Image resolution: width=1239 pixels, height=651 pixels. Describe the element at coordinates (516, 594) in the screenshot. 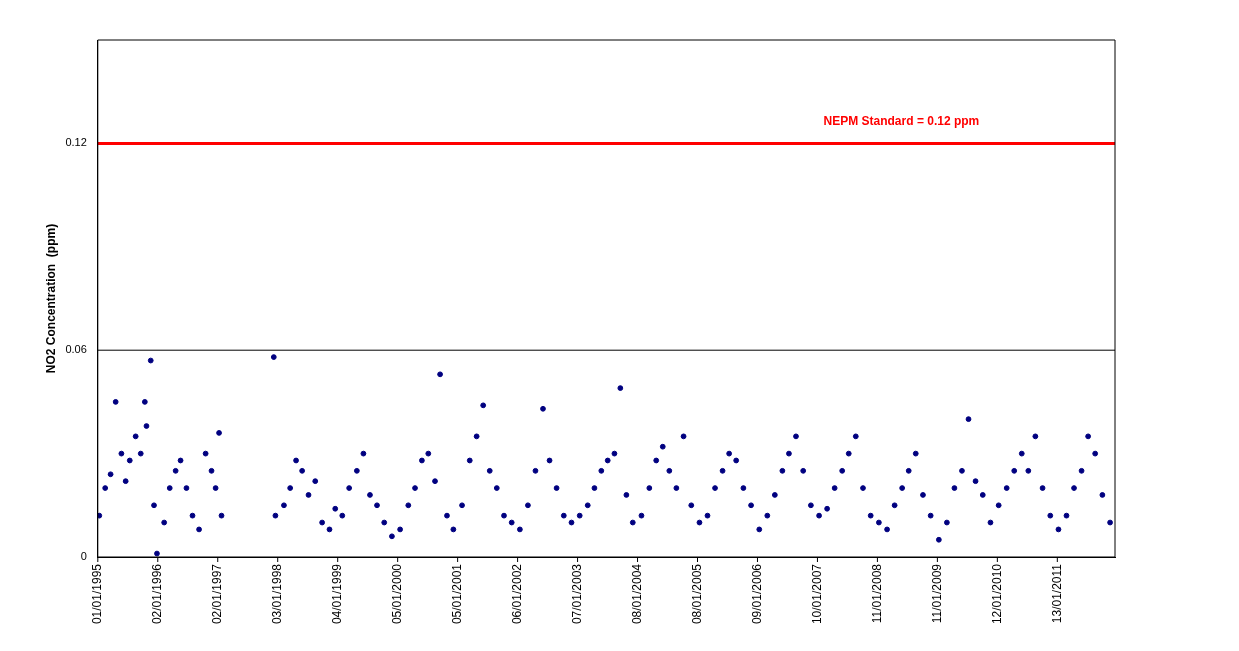

I see `x-tick-label: 06/01/2002` at that location.